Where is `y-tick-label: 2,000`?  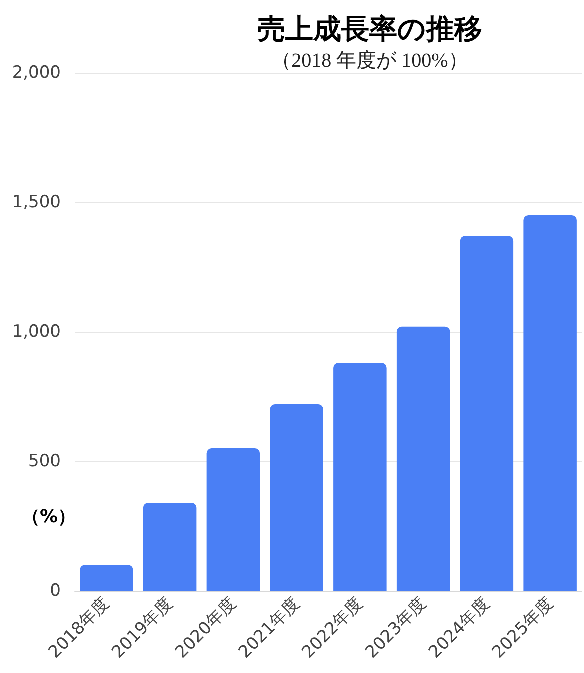
y-tick-label: 2,000 is located at coordinates (36, 73).